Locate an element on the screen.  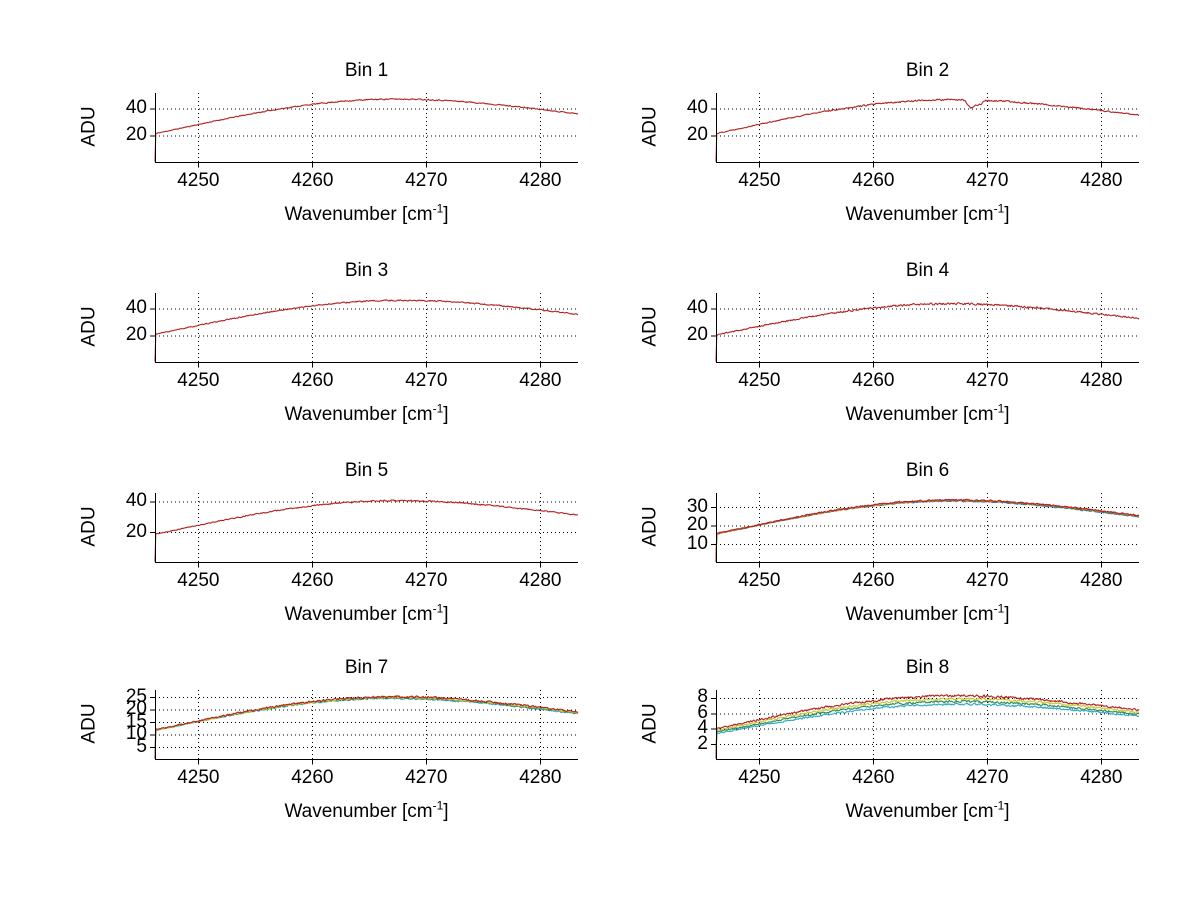
trace-spectrum-d is located at coordinates (927, 726).